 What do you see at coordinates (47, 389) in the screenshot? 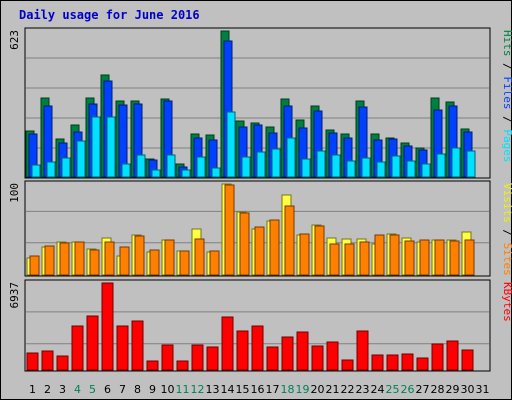
I see `x-tick-label-day-2: 2` at bounding box center [47, 389].